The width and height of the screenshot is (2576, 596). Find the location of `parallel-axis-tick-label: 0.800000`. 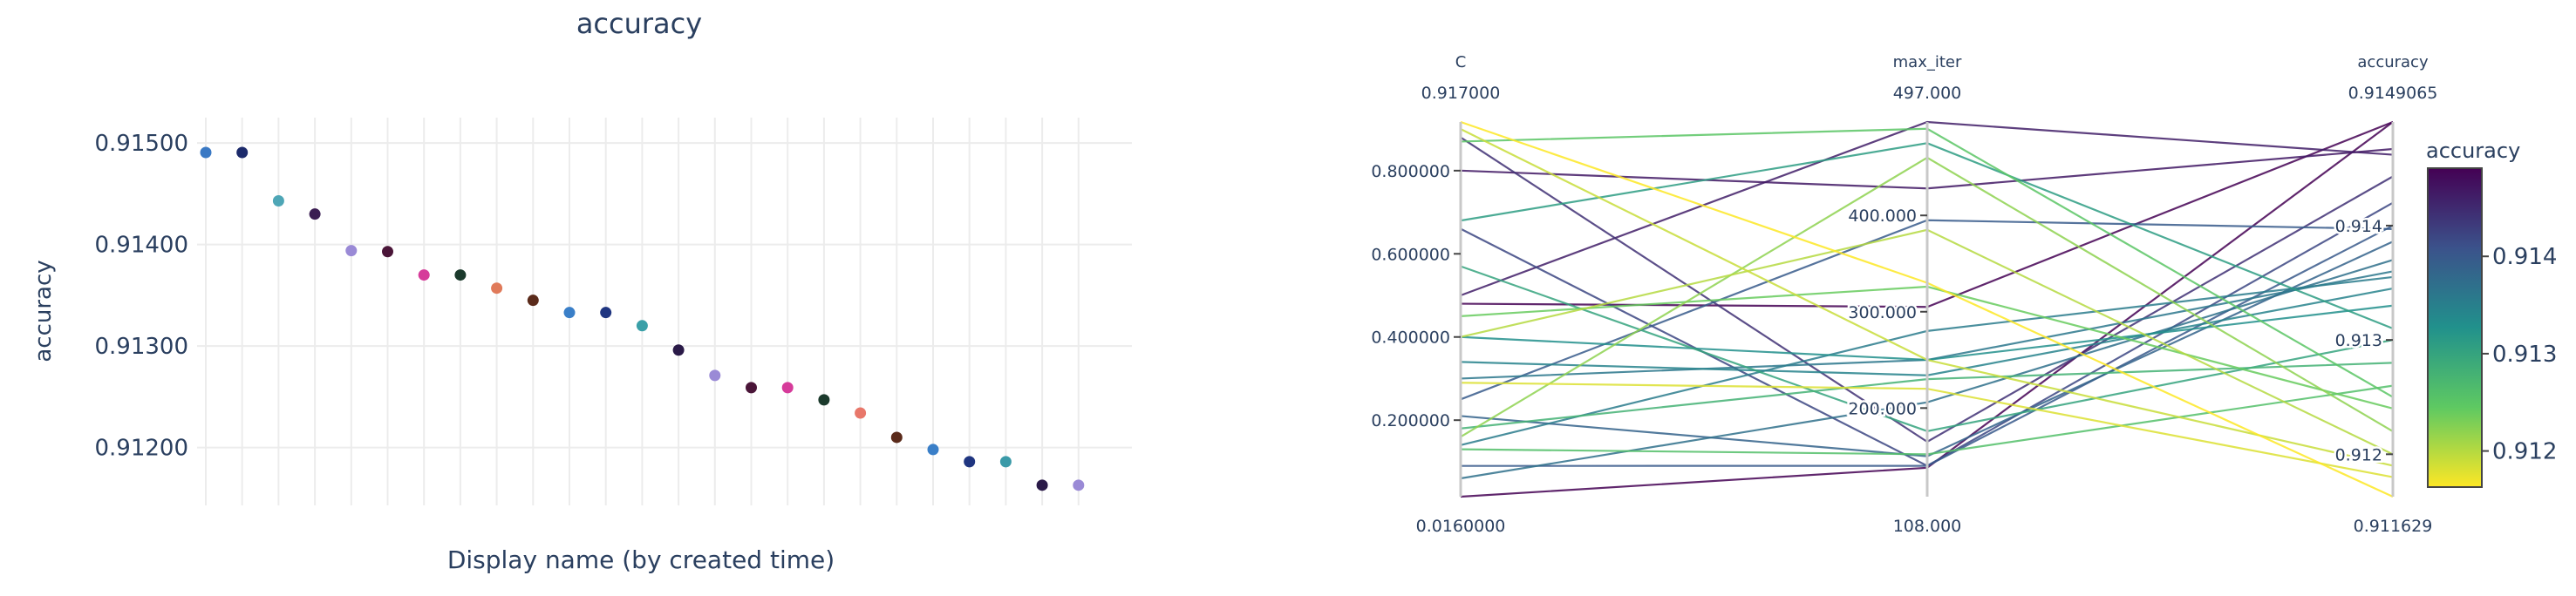

parallel-axis-tick-label: 0.800000 is located at coordinates (1411, 171).